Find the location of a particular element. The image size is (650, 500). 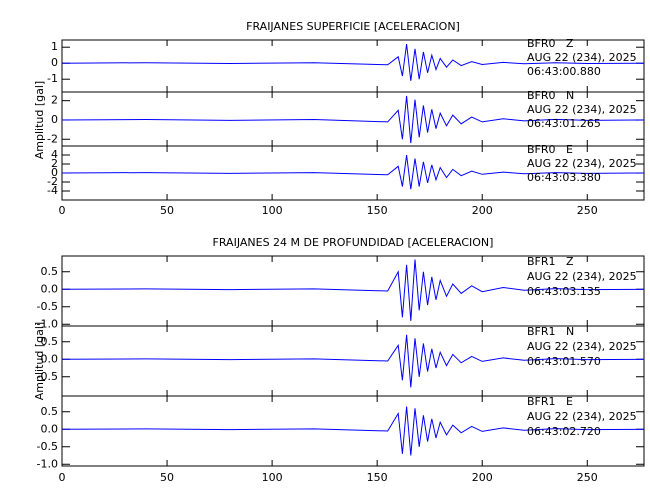

annotation: 06:43:01.265 is located at coordinates (564, 123).